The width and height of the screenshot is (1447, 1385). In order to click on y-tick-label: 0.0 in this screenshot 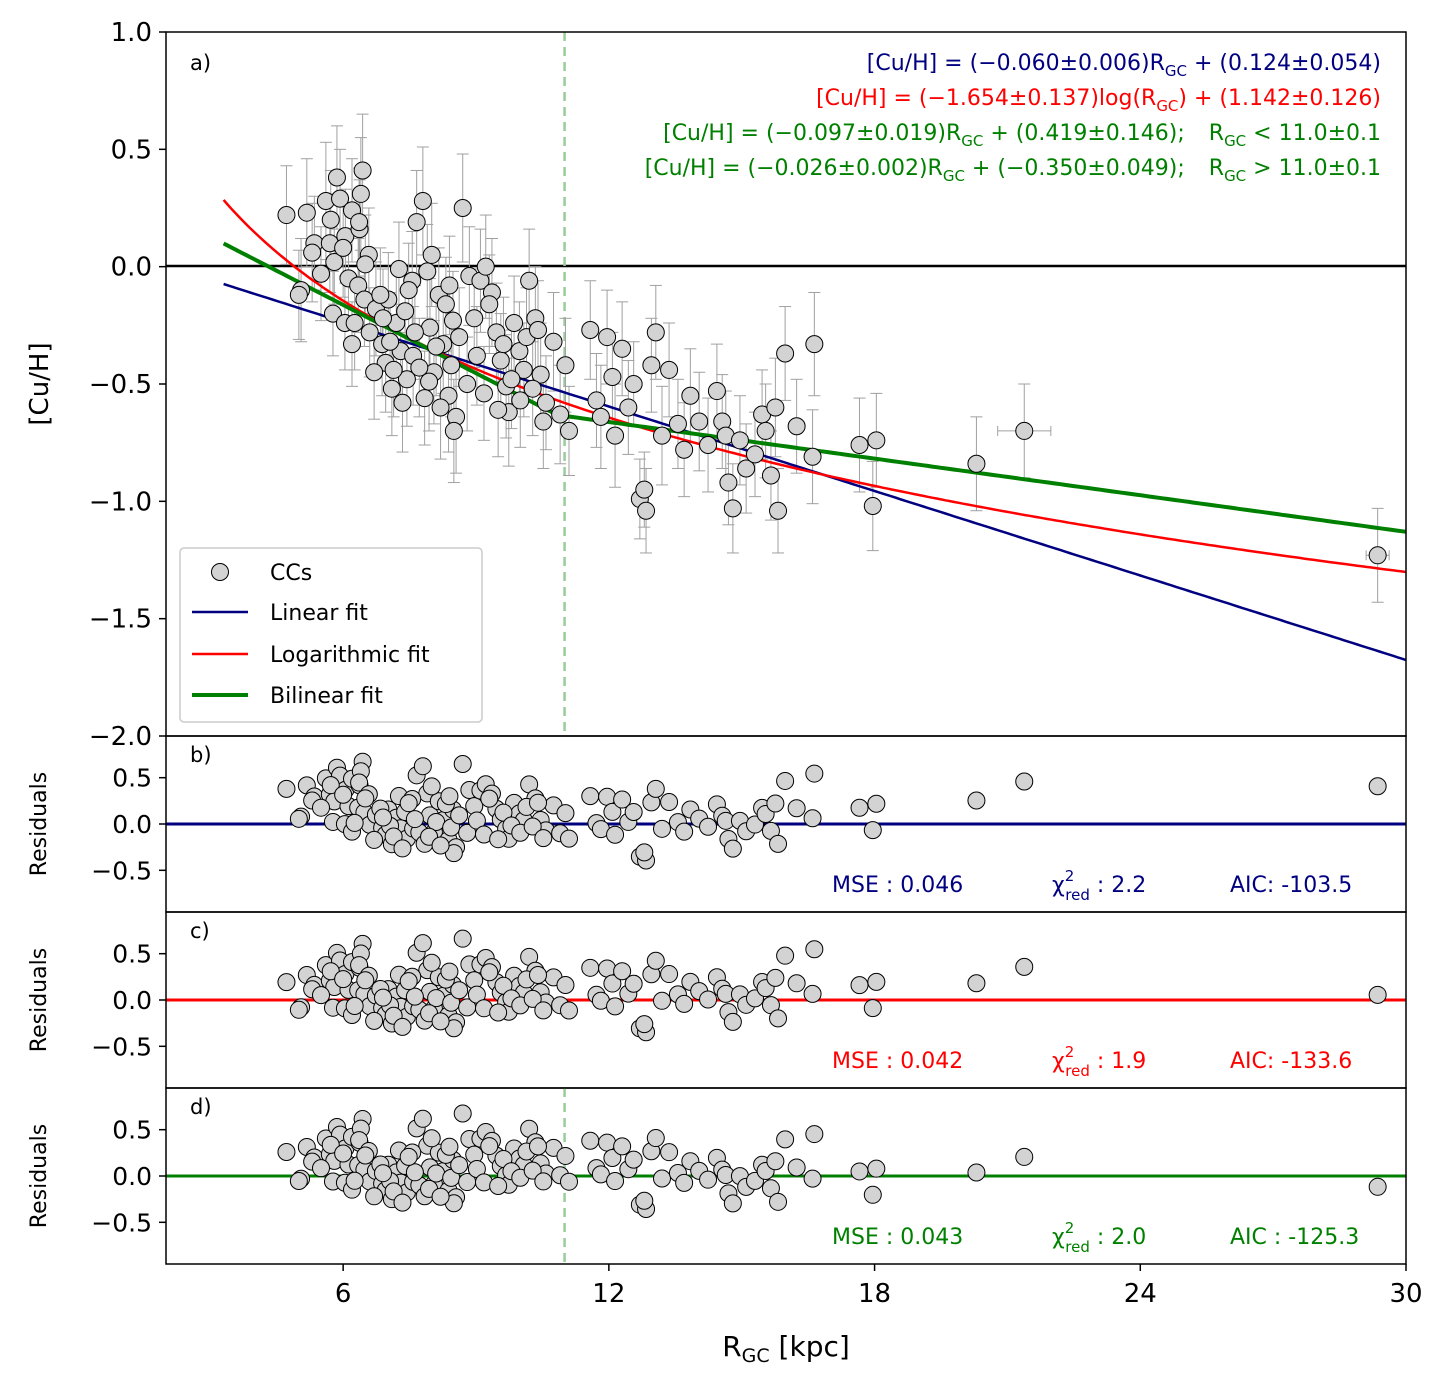, I will do `click(132, 1176)`.